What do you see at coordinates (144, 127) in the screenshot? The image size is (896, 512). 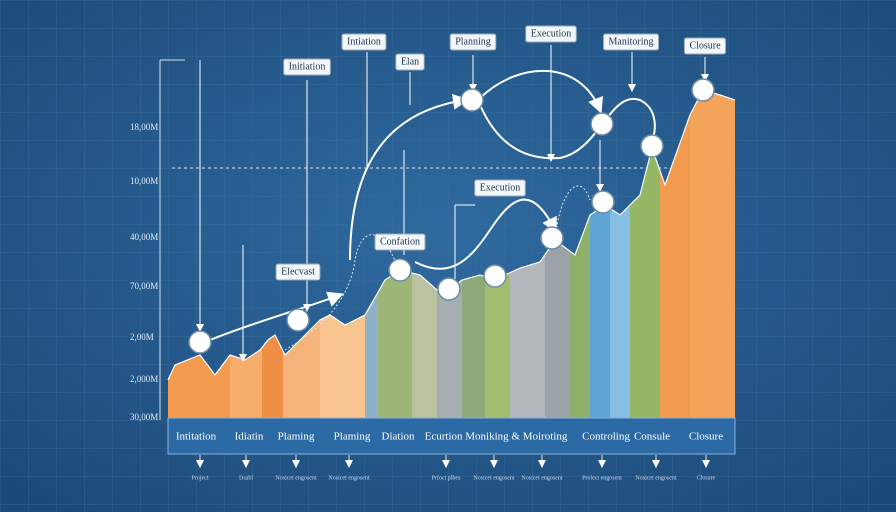 I see `y-axis-label: 18,00M` at bounding box center [144, 127].